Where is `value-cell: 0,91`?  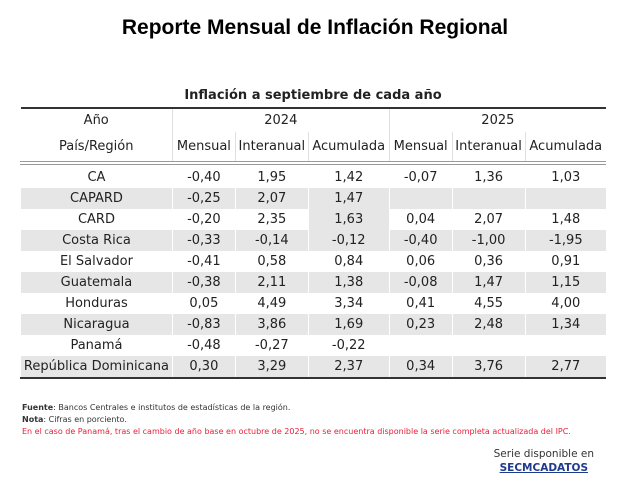
value-cell: 0,91 is located at coordinates (565, 261).